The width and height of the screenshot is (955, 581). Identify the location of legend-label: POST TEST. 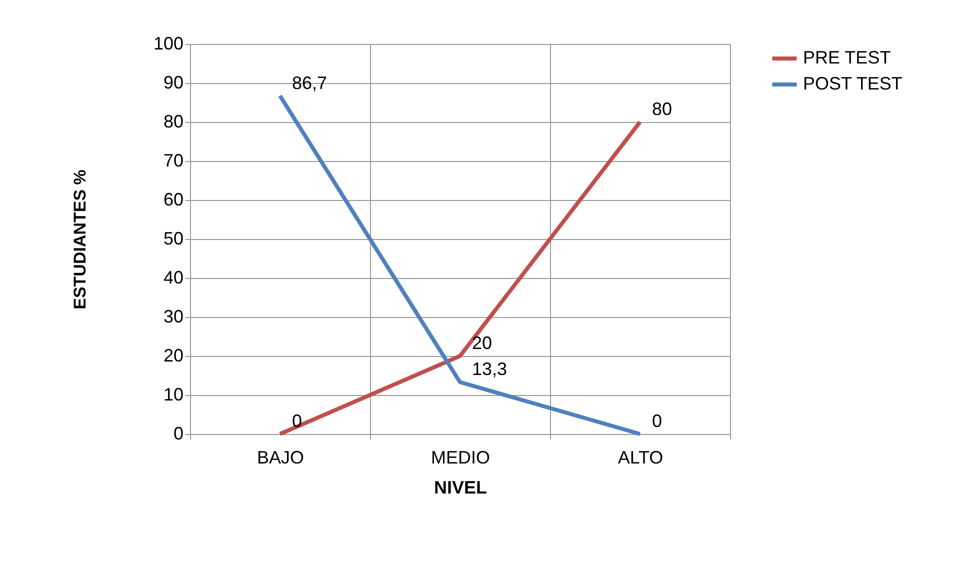
(852, 84).